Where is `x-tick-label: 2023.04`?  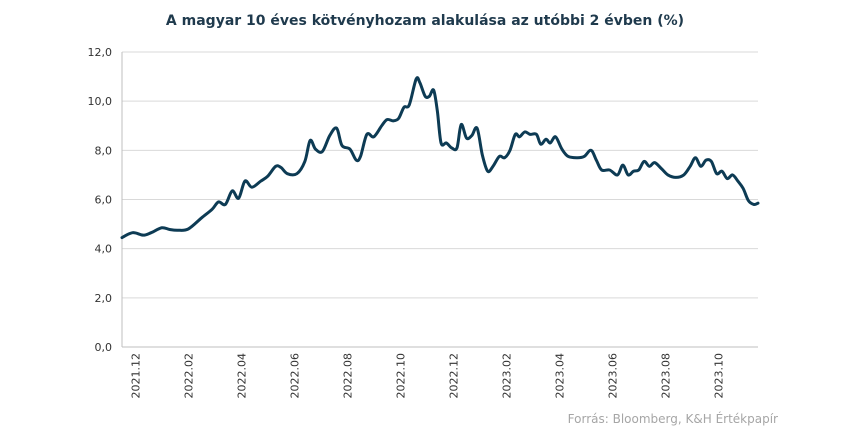 x-tick-label: 2023.04 is located at coordinates (559, 376).